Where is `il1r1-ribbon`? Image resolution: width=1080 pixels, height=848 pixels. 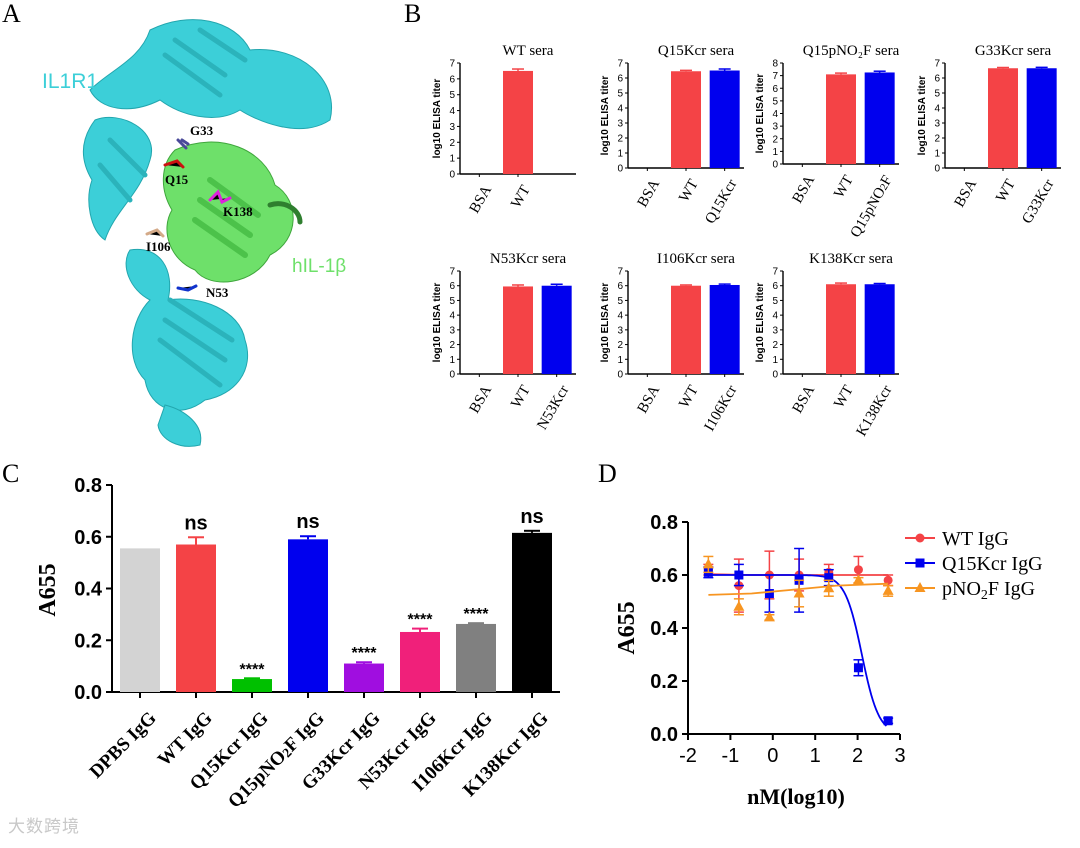
il1r1-ribbon is located at coordinates (207, 233).